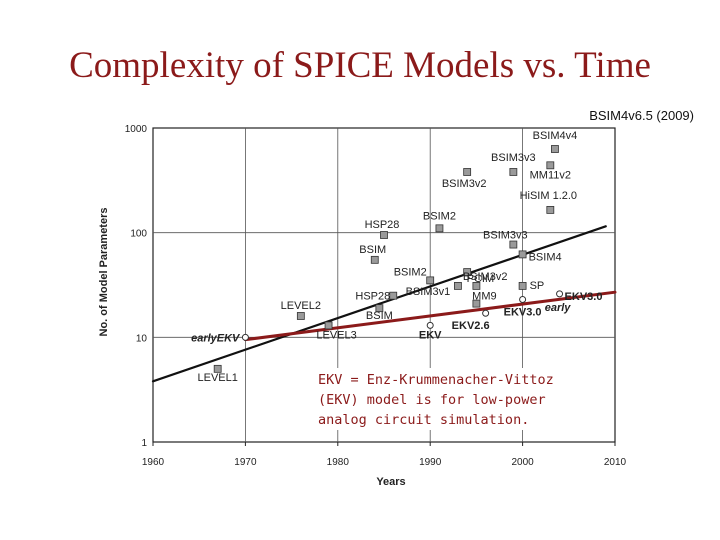  What do you see at coordinates (641, 115) in the screenshot?
I see `top-annotation: BSIM4v6.5 (2009)` at bounding box center [641, 115].